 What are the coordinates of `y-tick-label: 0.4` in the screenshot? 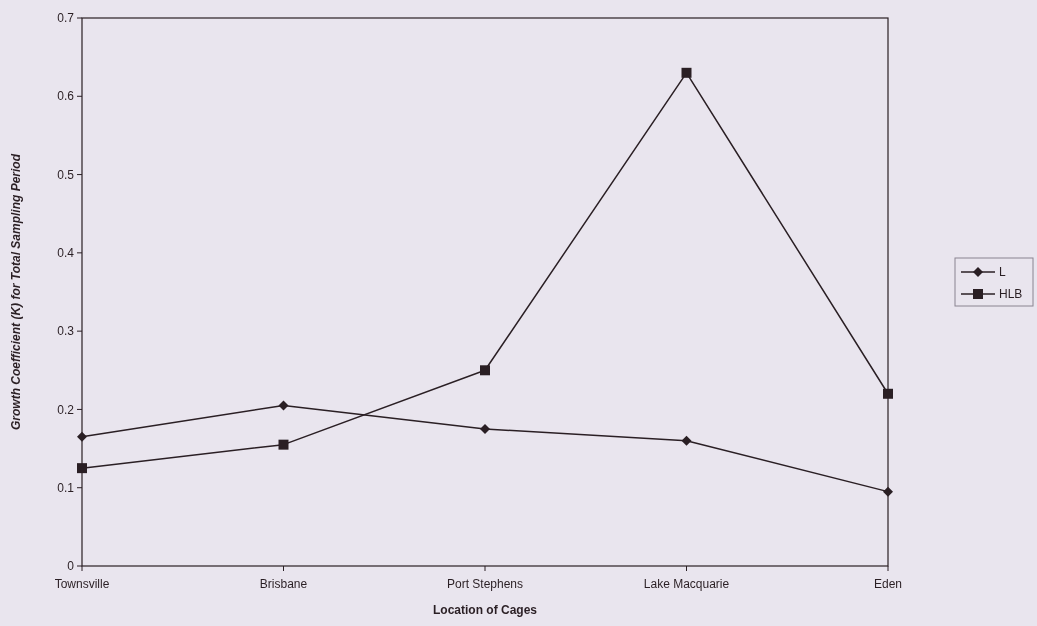 It's located at (66, 253).